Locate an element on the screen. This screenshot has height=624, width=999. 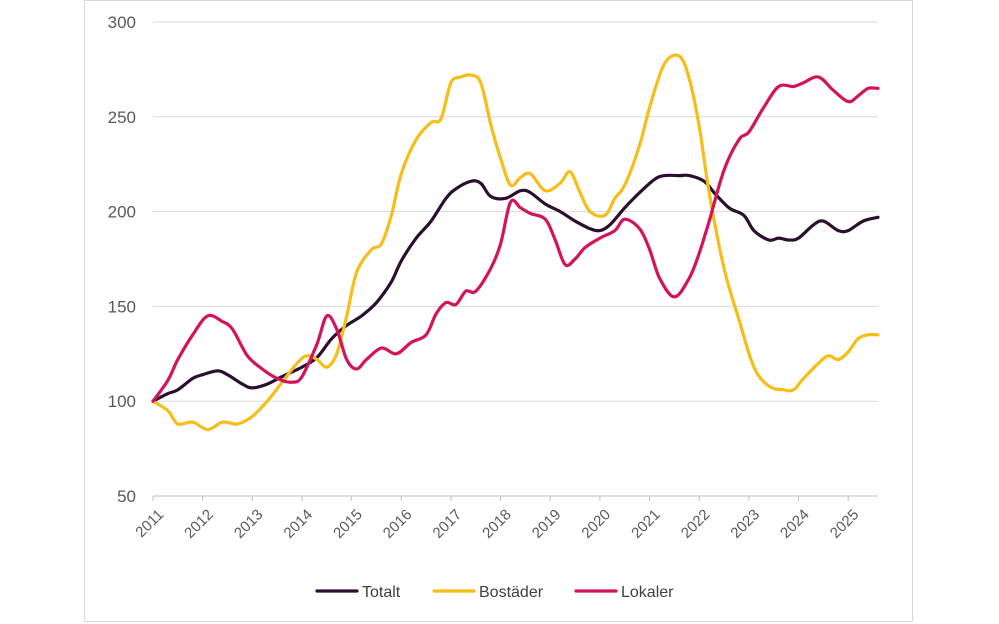
legend-label: Totalt is located at coordinates (381, 592).